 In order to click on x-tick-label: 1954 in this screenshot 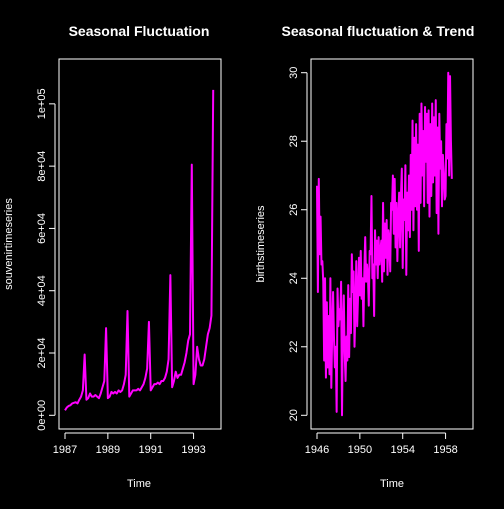, I will do `click(402, 450)`.